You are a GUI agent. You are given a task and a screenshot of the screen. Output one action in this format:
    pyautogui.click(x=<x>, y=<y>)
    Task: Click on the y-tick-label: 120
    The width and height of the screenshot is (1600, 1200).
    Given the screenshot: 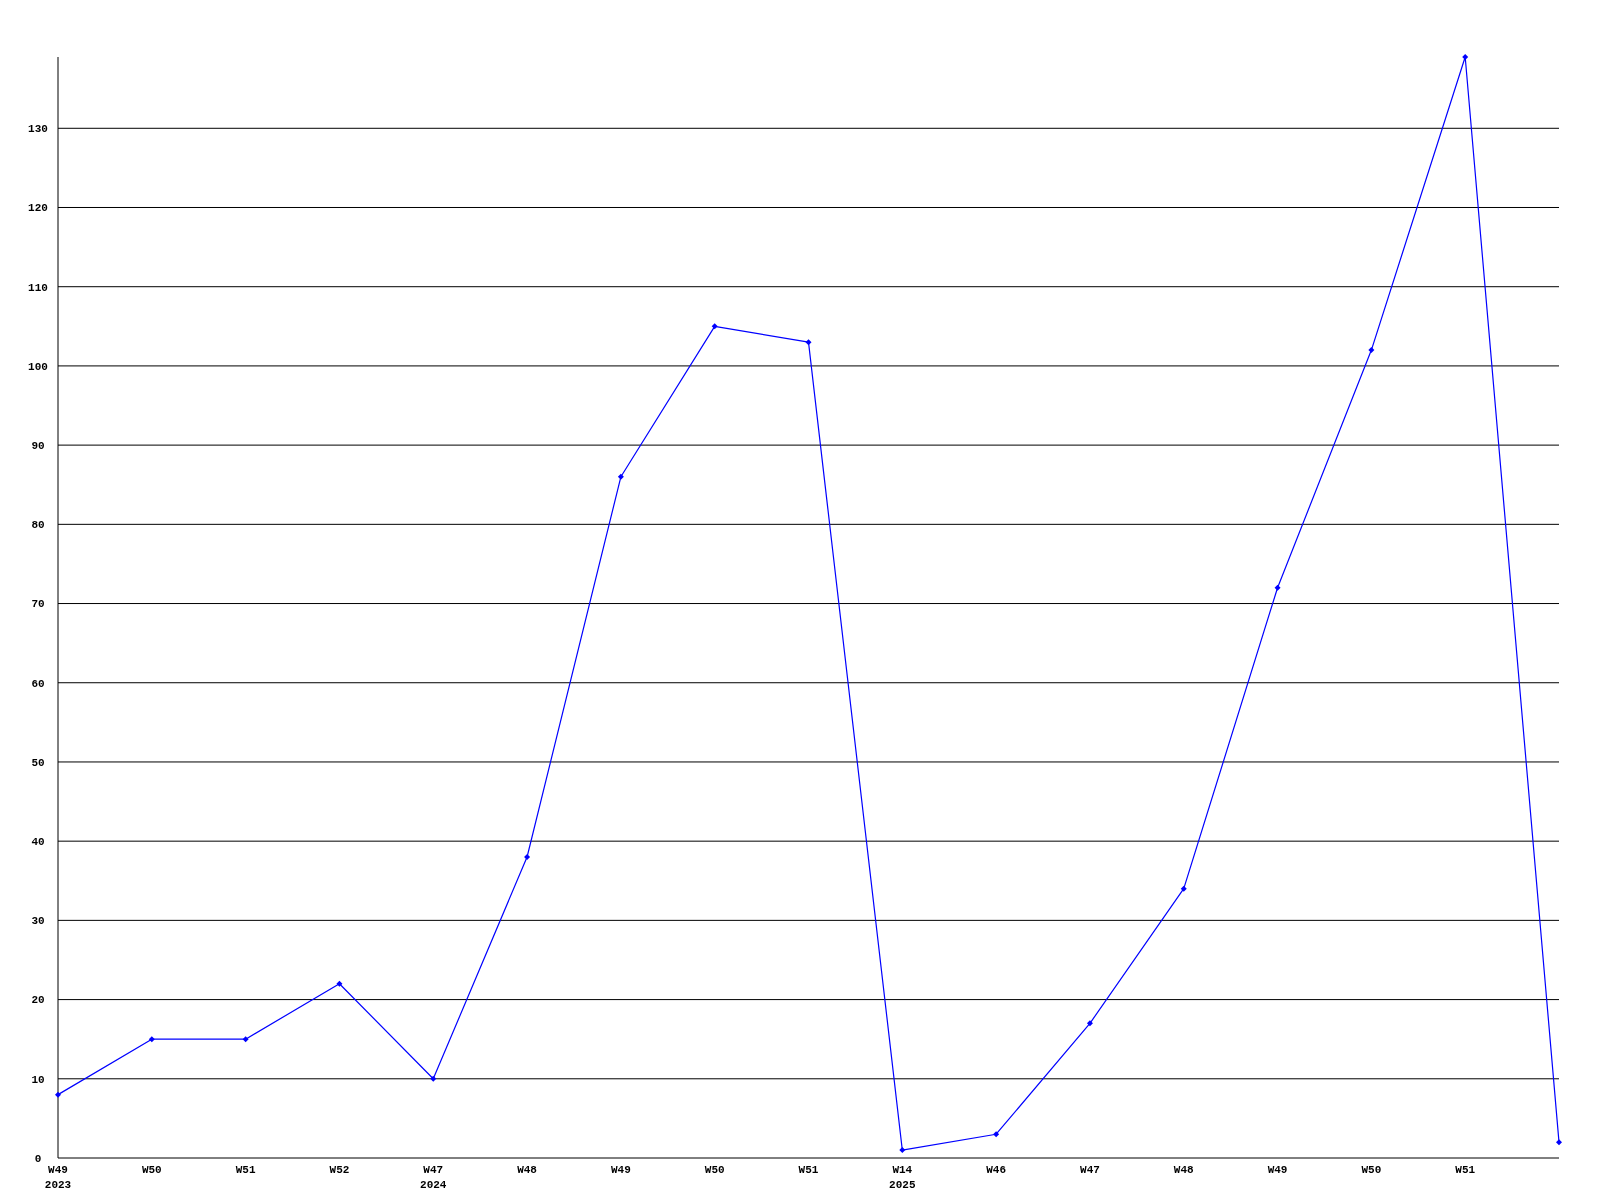 What is the action you would take?
    pyautogui.click(x=38, y=208)
    